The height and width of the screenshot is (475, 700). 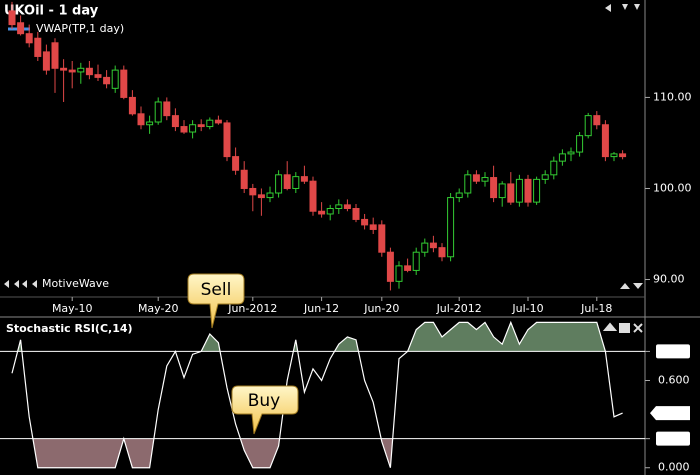 I want to click on last-value-box, so click(x=670, y=413).